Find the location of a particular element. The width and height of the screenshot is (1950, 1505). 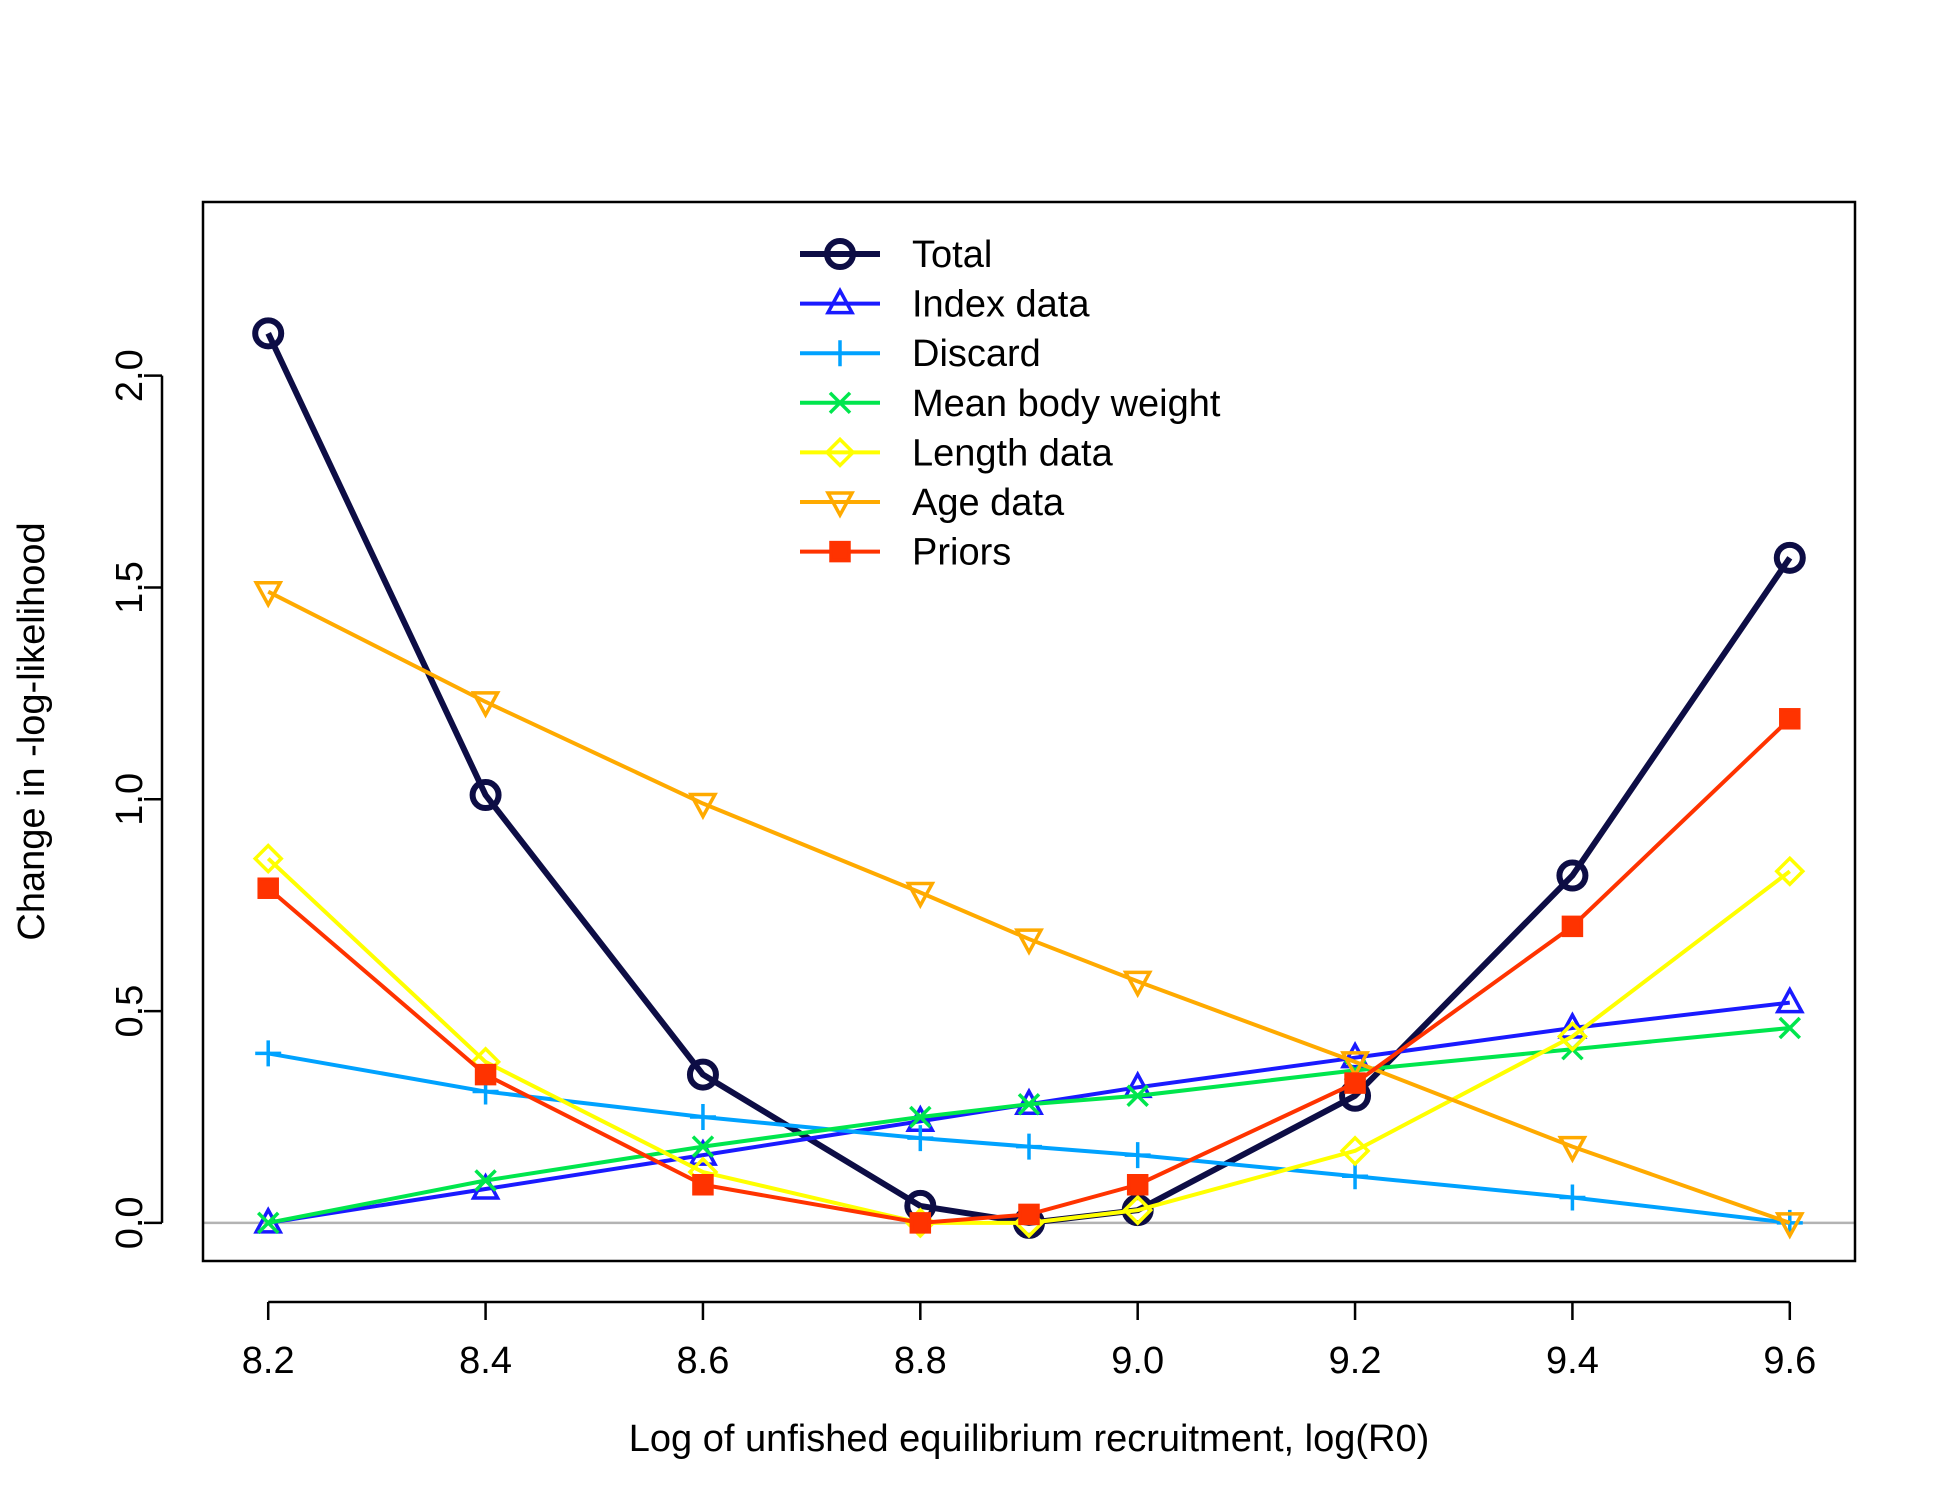

y-tick-label: 2.0 is located at coordinates (130, 375).